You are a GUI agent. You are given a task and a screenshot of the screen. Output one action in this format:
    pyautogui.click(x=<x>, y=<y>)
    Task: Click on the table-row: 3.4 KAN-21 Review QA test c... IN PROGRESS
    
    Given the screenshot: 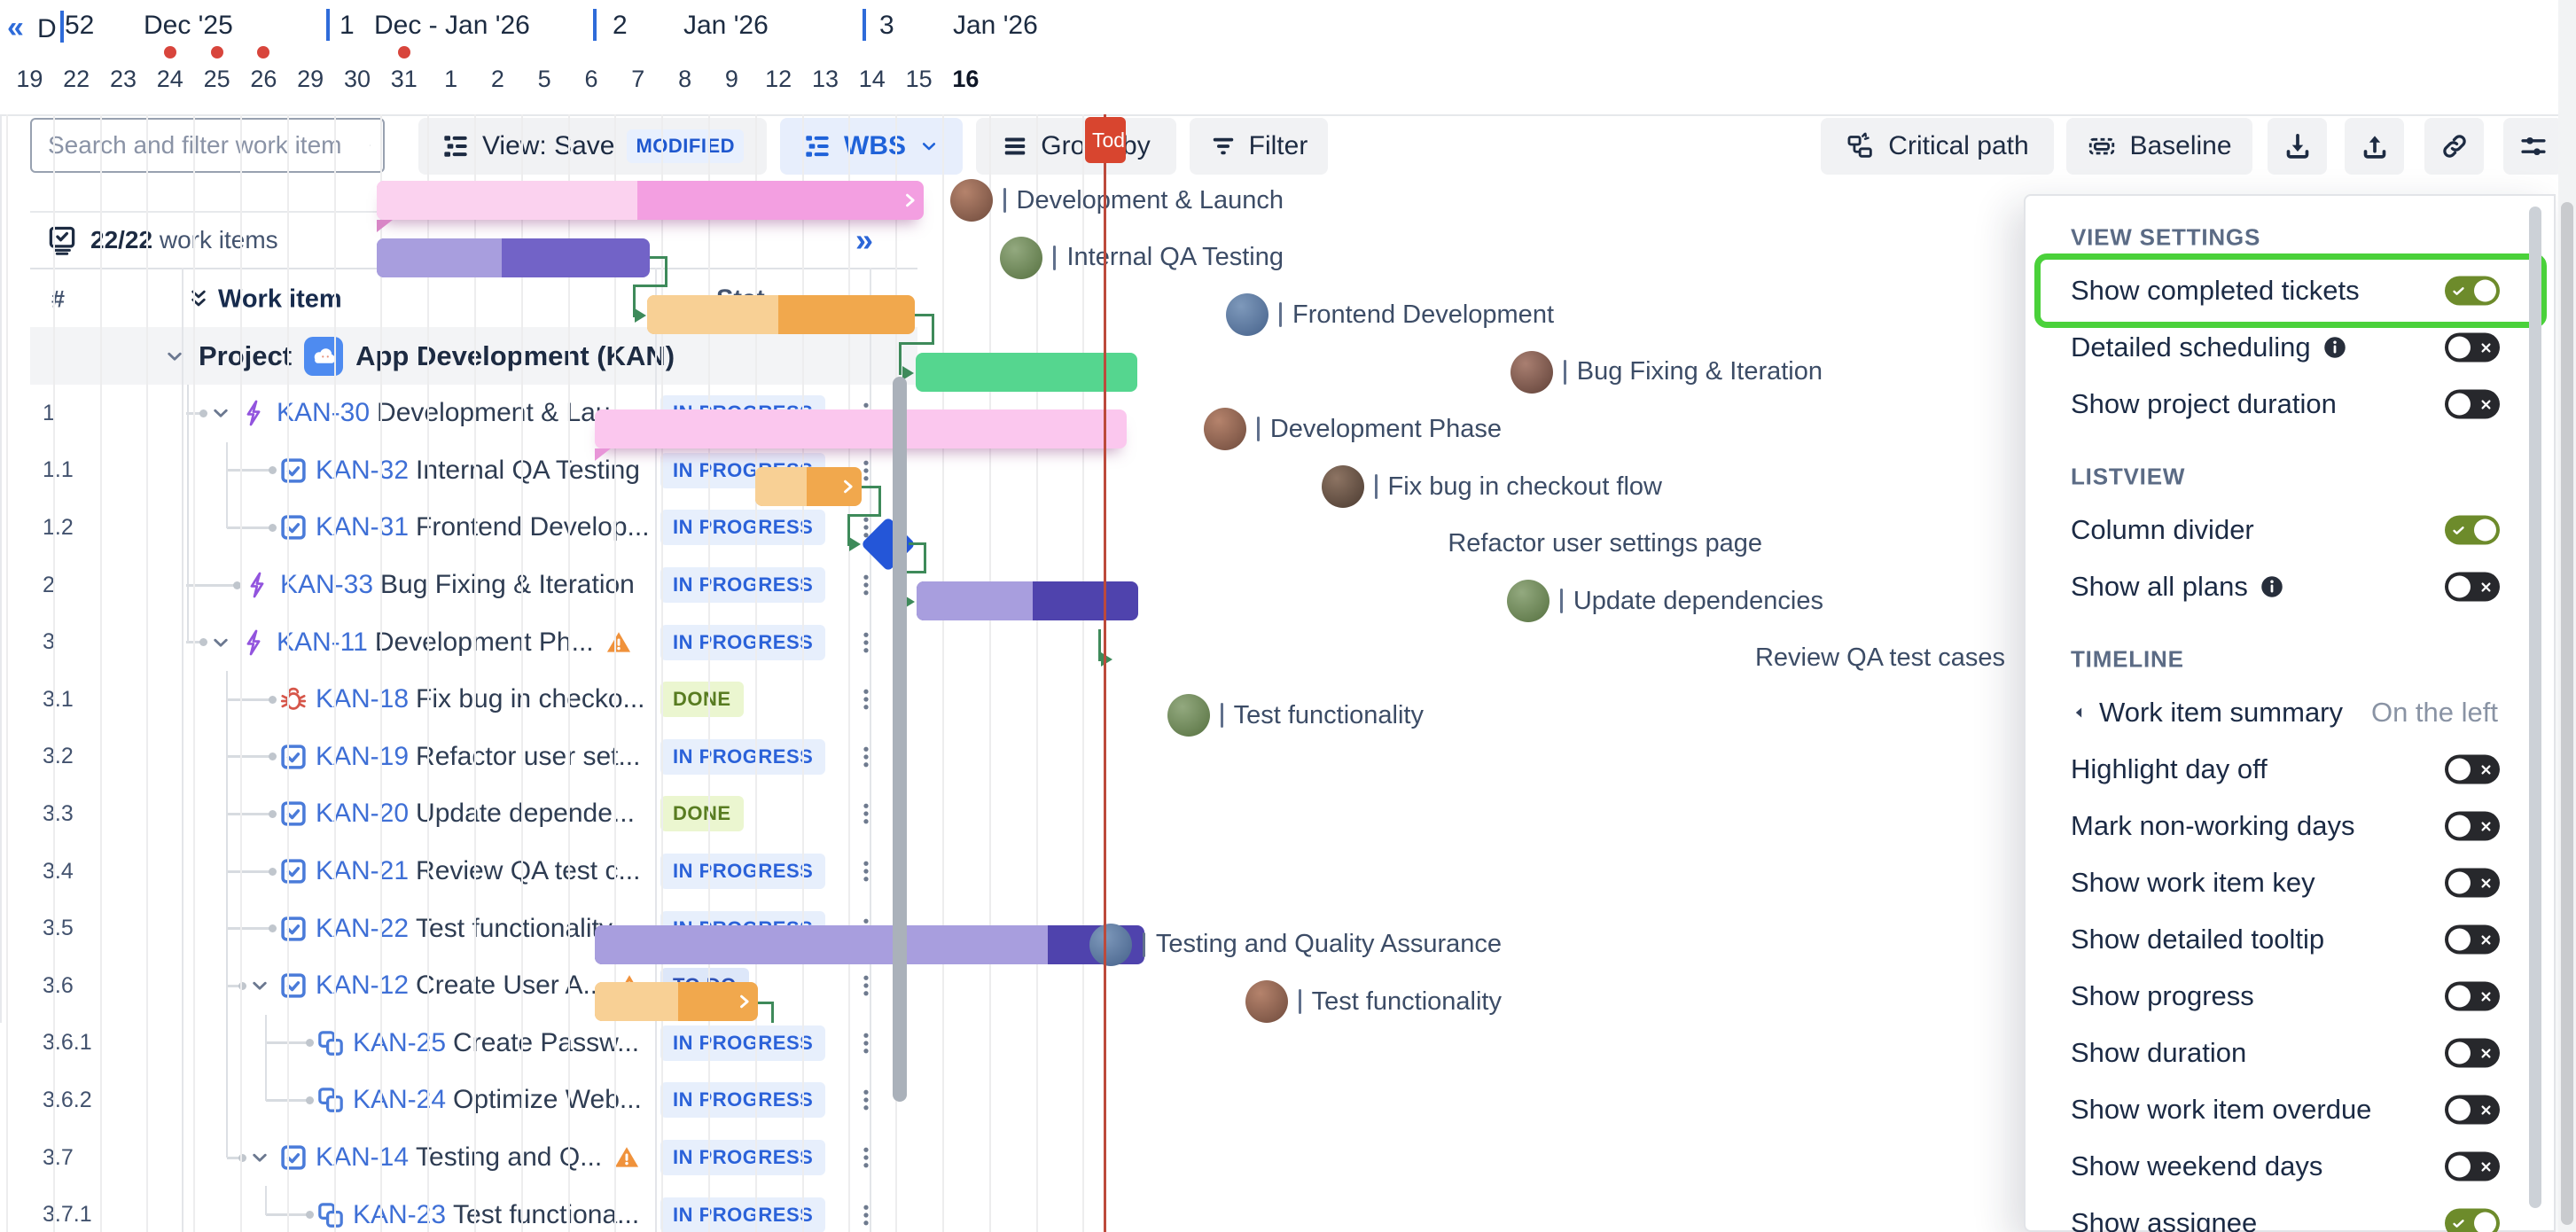 What is the action you would take?
    pyautogui.click(x=474, y=872)
    